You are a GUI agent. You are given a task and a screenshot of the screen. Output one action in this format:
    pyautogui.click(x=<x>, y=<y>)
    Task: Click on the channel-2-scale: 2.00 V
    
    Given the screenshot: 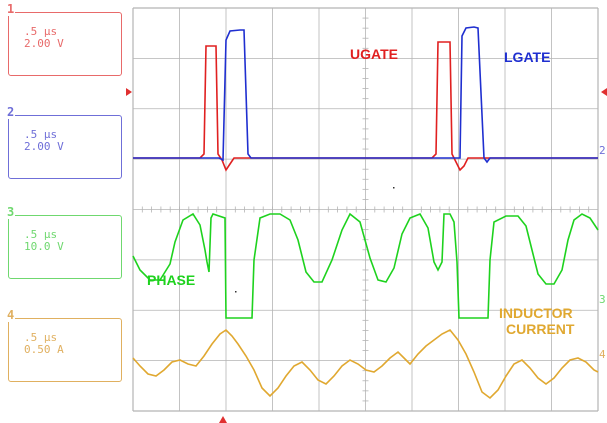 What is the action you would take?
    pyautogui.click(x=44, y=146)
    